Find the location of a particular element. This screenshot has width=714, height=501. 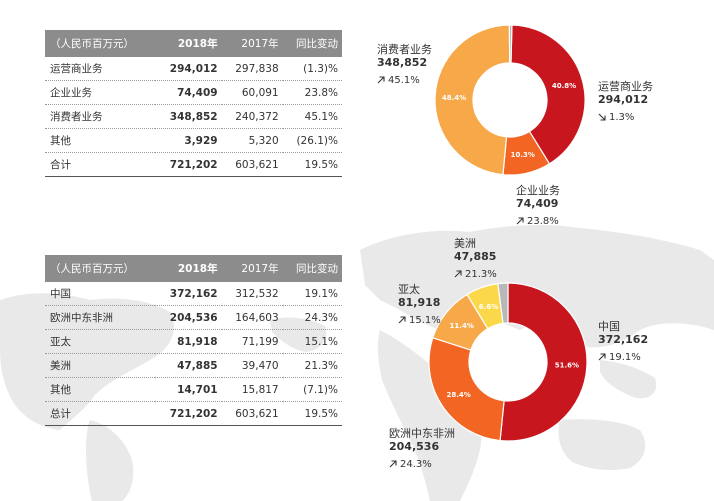

value-2018: 294,012 is located at coordinates (188, 69).